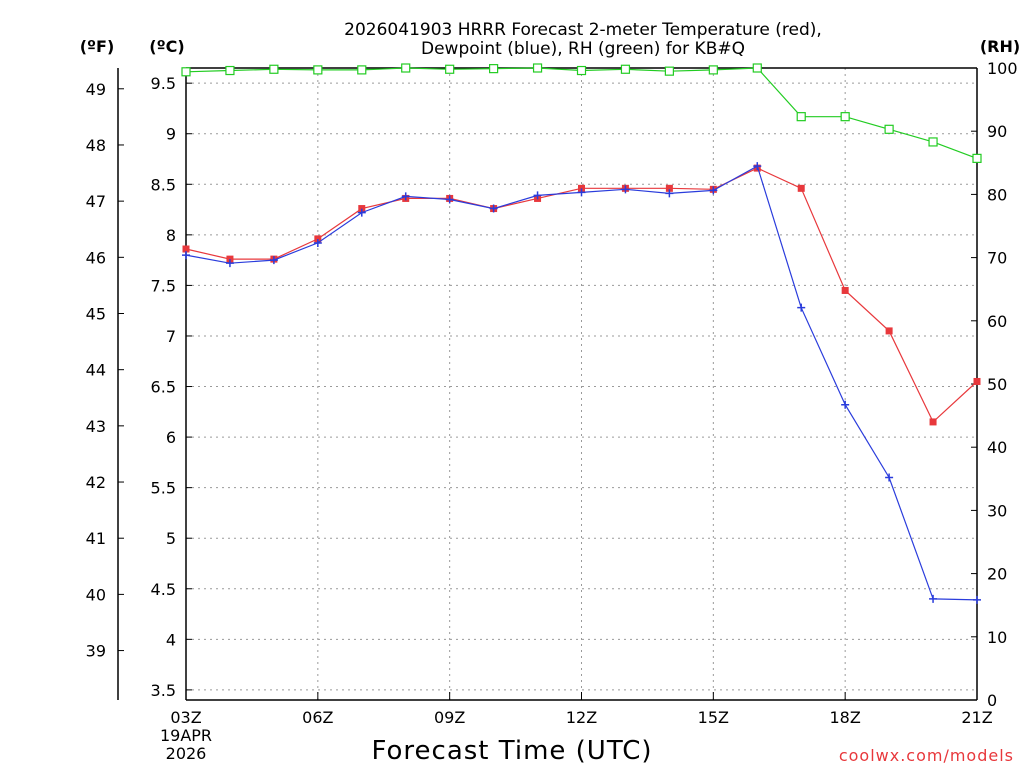 The image size is (1024, 768). I want to click on celsius-tick-label: 6, so click(171, 437).